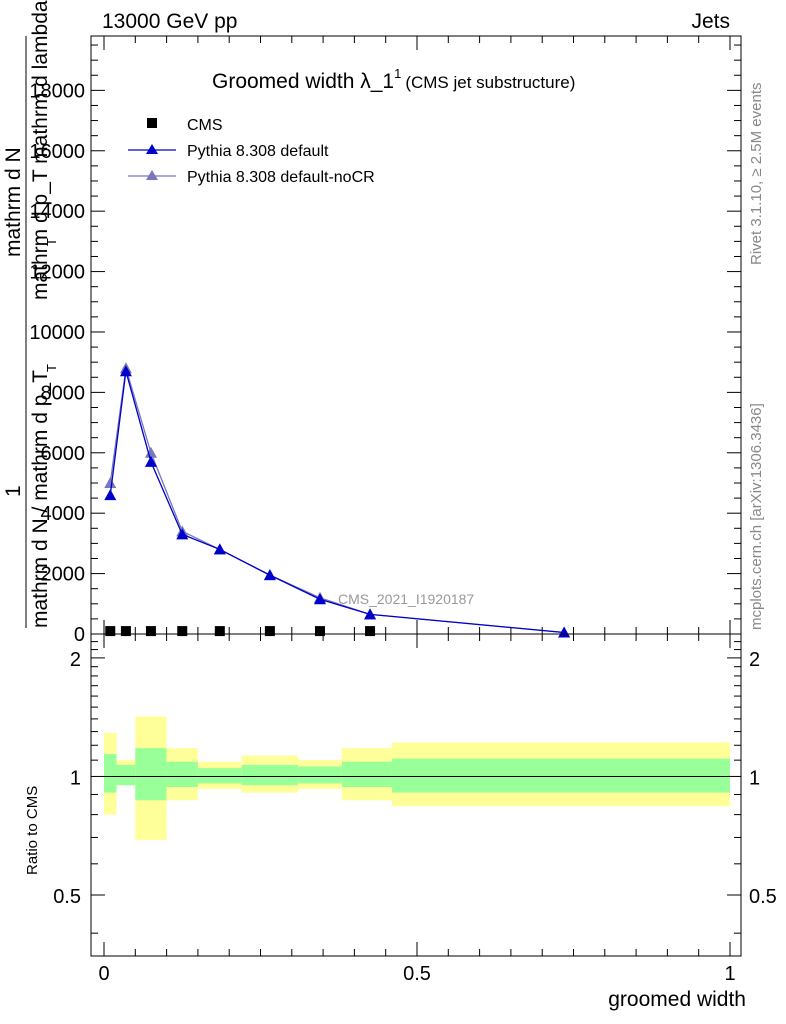 This screenshot has width=786, height=1024. I want to click on y-axis-label-denominator: mathrm d p_T mathrm d lambda, so click(40, 150).